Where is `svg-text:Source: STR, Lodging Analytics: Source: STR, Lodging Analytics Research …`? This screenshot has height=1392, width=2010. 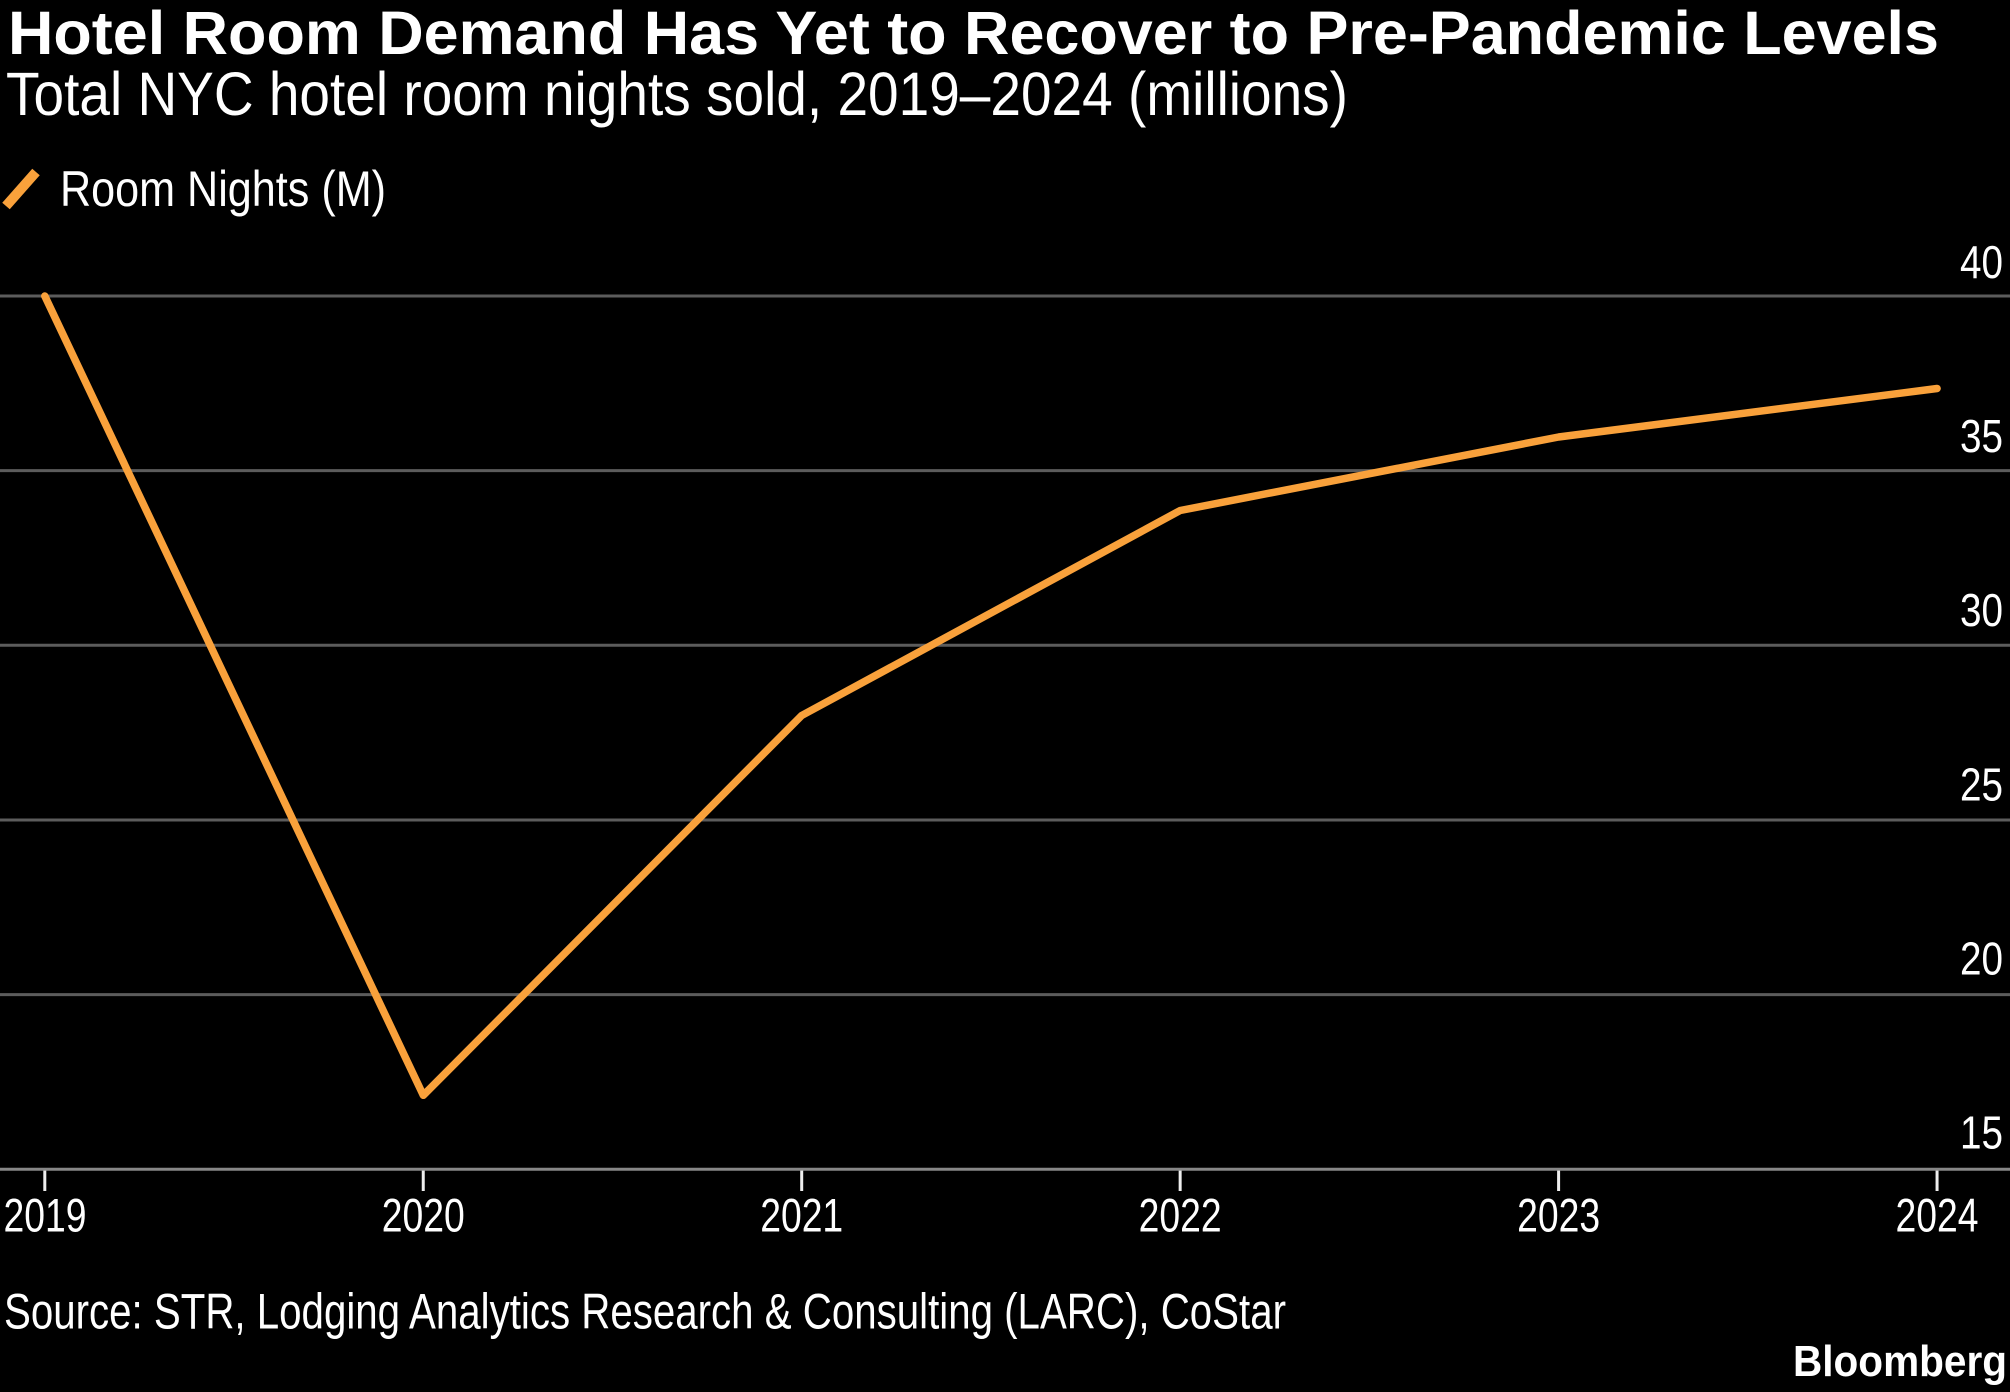
svg-text:Source: STR, Lodging Analytics: Source: STR, Lodging Analytics Research … is located at coordinates (645, 1312).